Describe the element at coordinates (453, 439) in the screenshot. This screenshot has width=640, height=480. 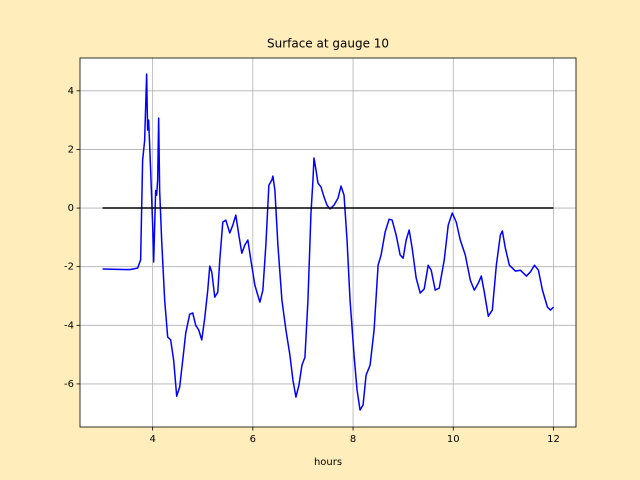
I see `x-tick-label: 10` at that location.